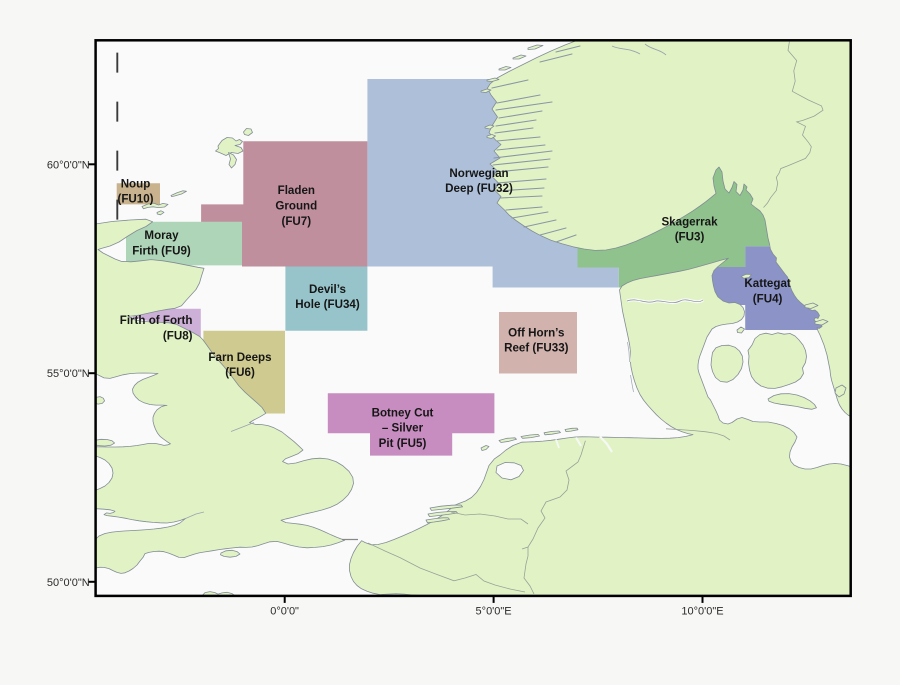 The image size is (900, 685). What do you see at coordinates (478, 173) in the screenshot?
I see `svg-text: Norwegian` at bounding box center [478, 173].